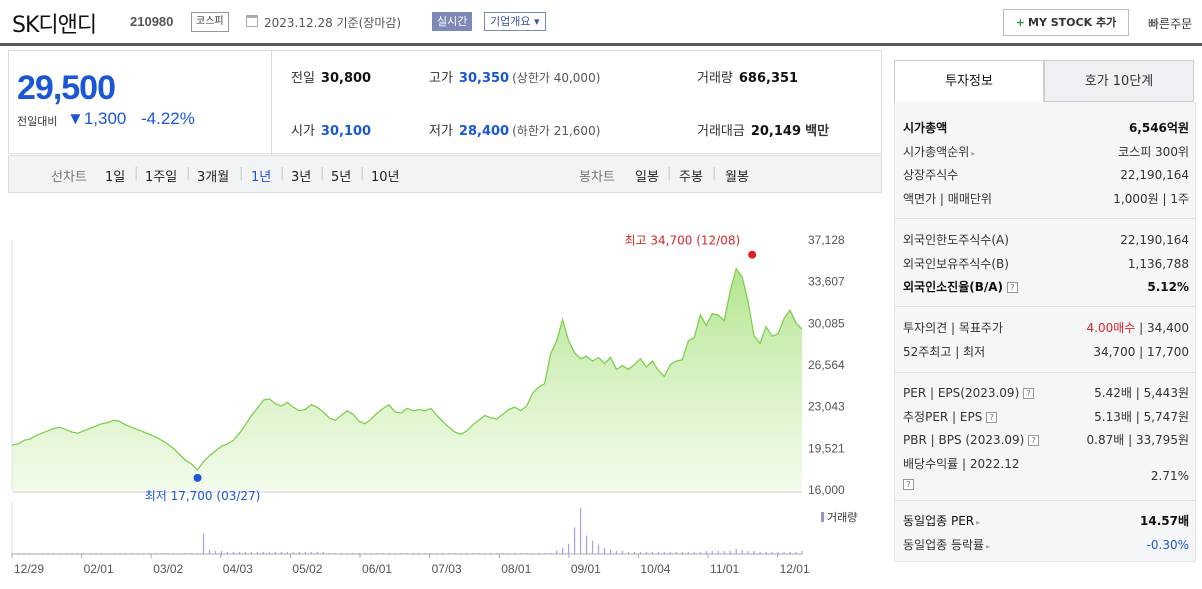 The height and width of the screenshot is (589, 1202). I want to click on tab-investment-info: 투자정보, so click(969, 81).